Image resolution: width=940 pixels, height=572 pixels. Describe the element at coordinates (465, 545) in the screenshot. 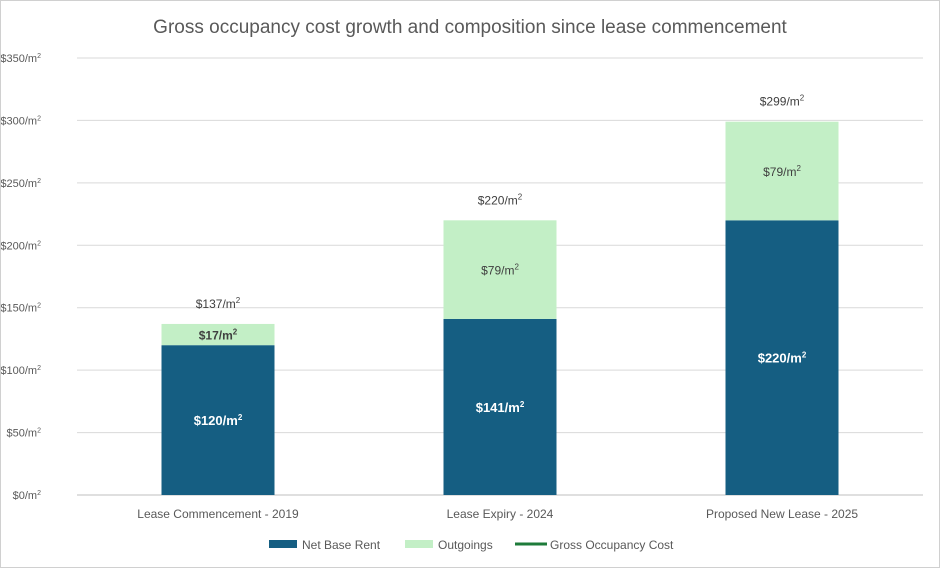

I see `legend-label: Outgoings` at that location.